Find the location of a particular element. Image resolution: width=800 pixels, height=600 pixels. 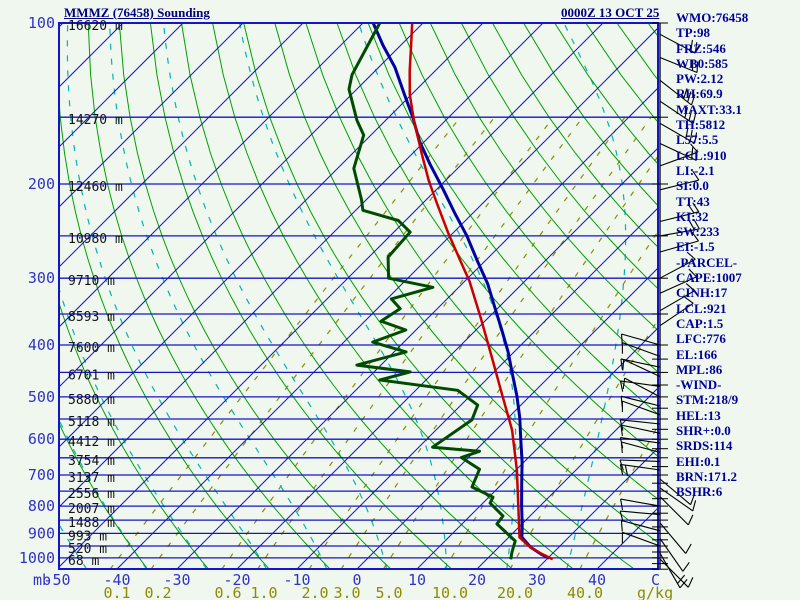

mixing-ratio-label: 40.0 is located at coordinates (585, 592).